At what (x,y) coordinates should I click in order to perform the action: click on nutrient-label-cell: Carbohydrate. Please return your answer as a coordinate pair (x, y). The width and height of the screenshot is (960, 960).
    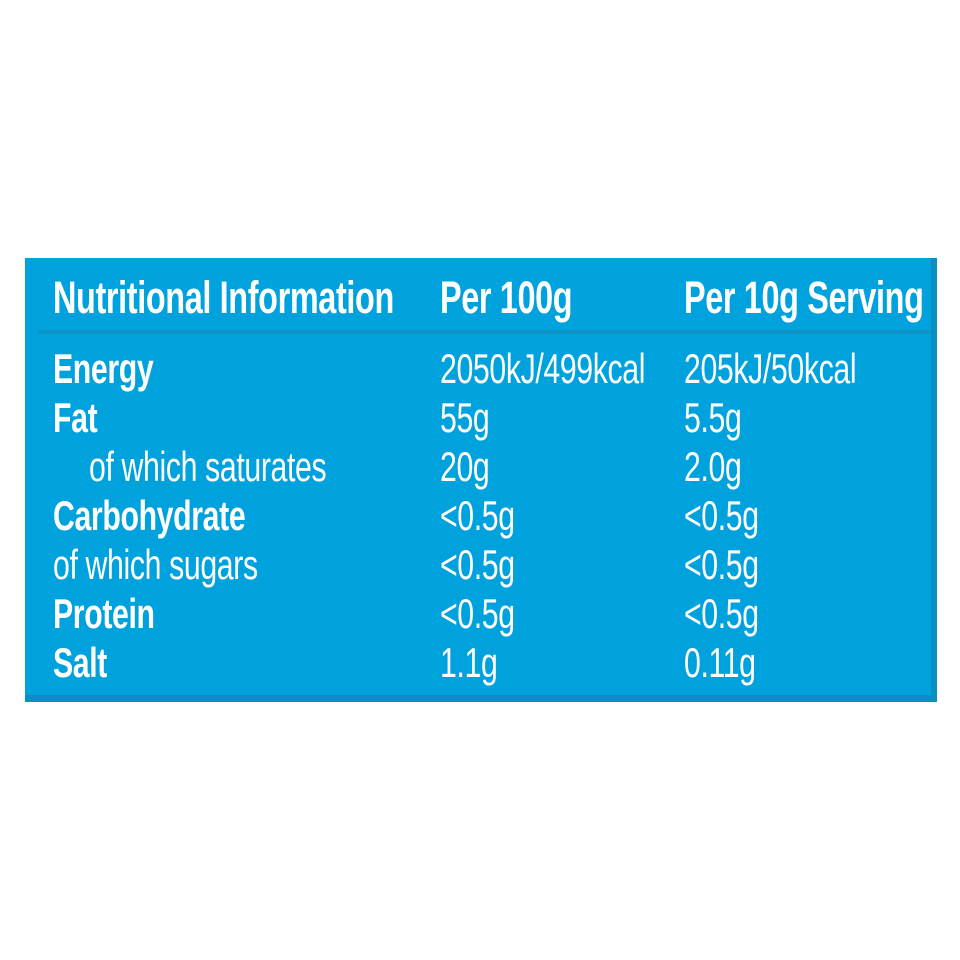
    Looking at the image, I should click on (149, 515).